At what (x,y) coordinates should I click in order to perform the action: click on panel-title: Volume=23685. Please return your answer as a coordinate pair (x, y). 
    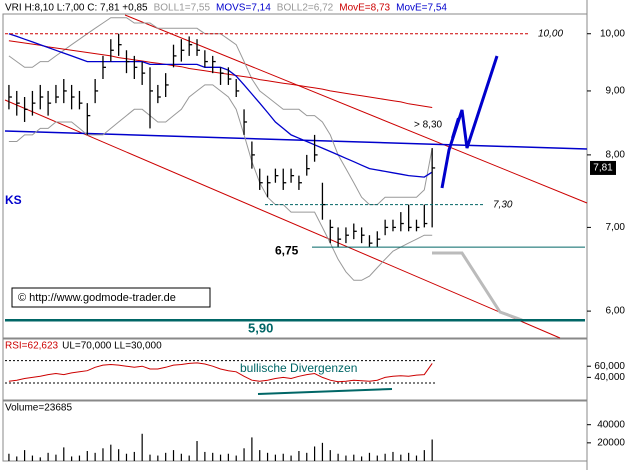
    Looking at the image, I should click on (38, 408).